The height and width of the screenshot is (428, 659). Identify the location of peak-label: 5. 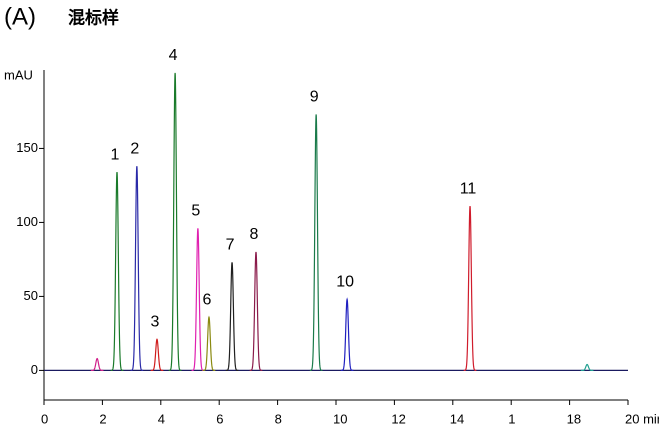
(195, 211).